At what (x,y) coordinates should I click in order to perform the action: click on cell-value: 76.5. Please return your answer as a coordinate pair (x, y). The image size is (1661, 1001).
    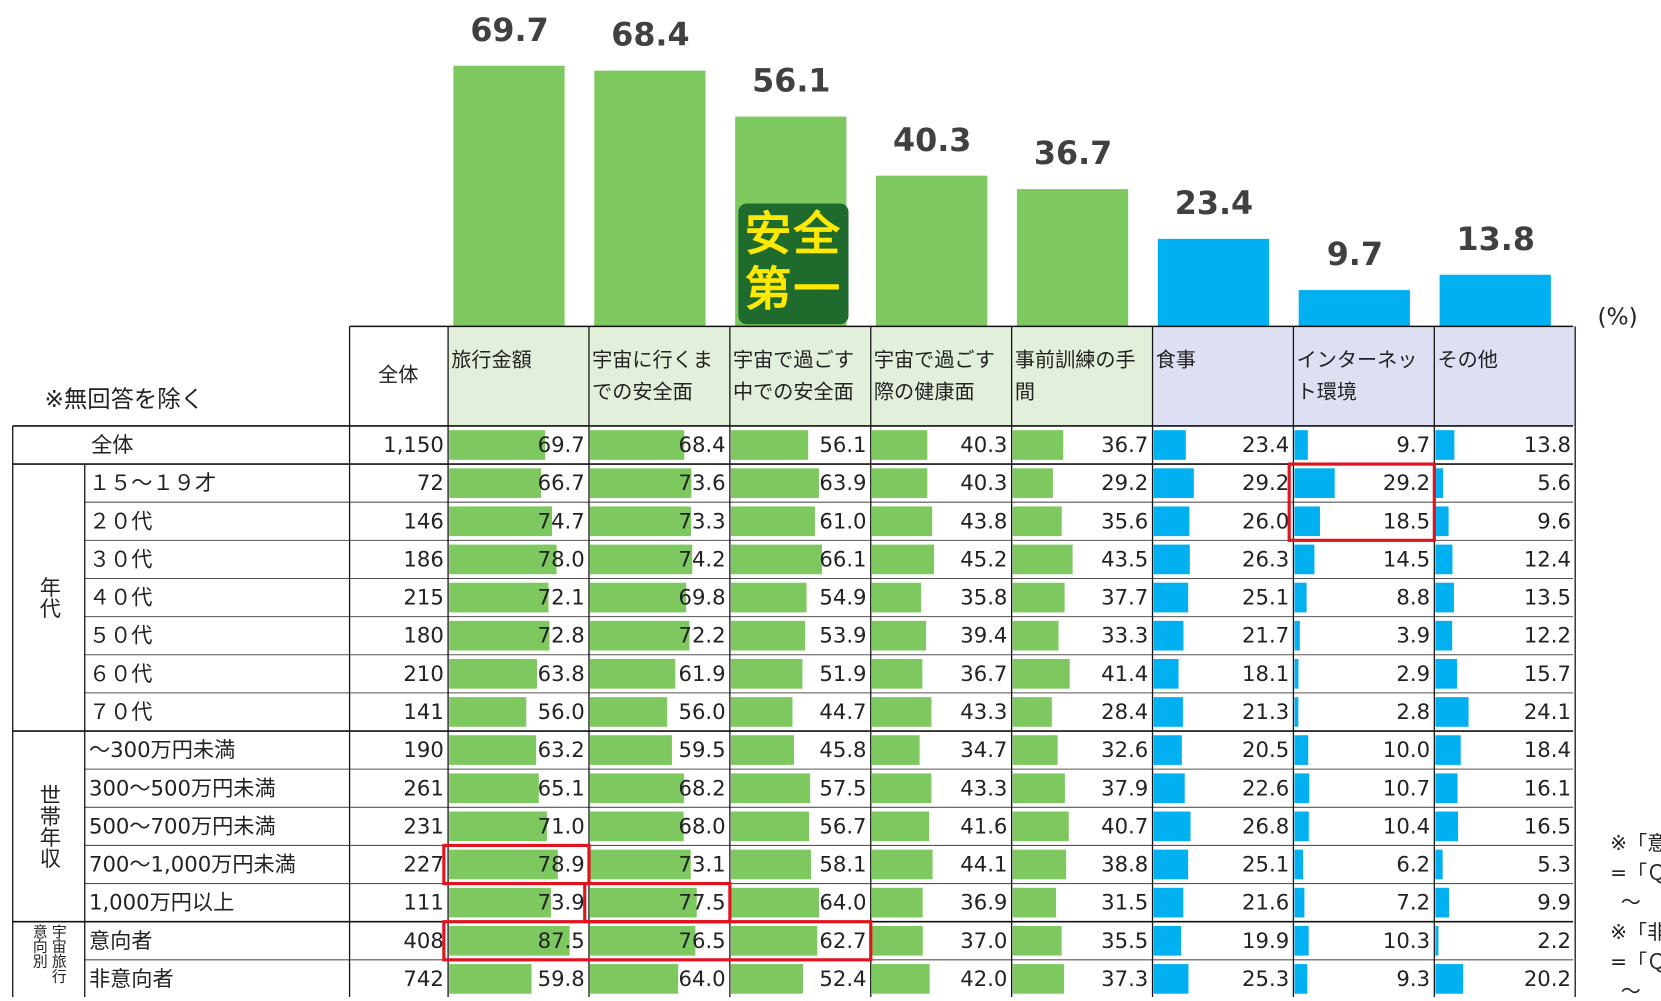
    Looking at the image, I should click on (701, 940).